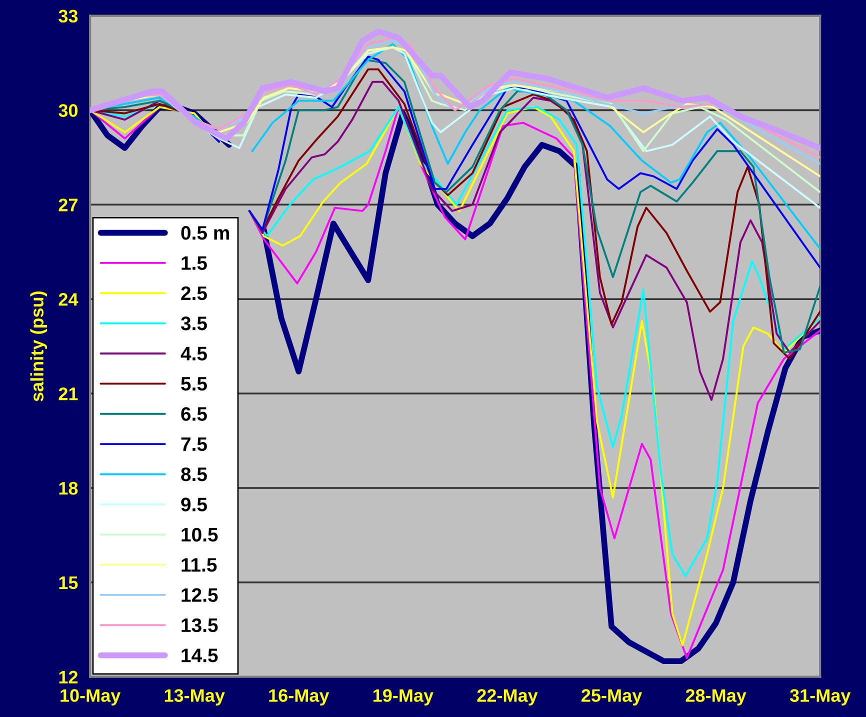 The width and height of the screenshot is (866, 717). What do you see at coordinates (205, 233) in the screenshot?
I see `legend-label: 0.5 m` at bounding box center [205, 233].